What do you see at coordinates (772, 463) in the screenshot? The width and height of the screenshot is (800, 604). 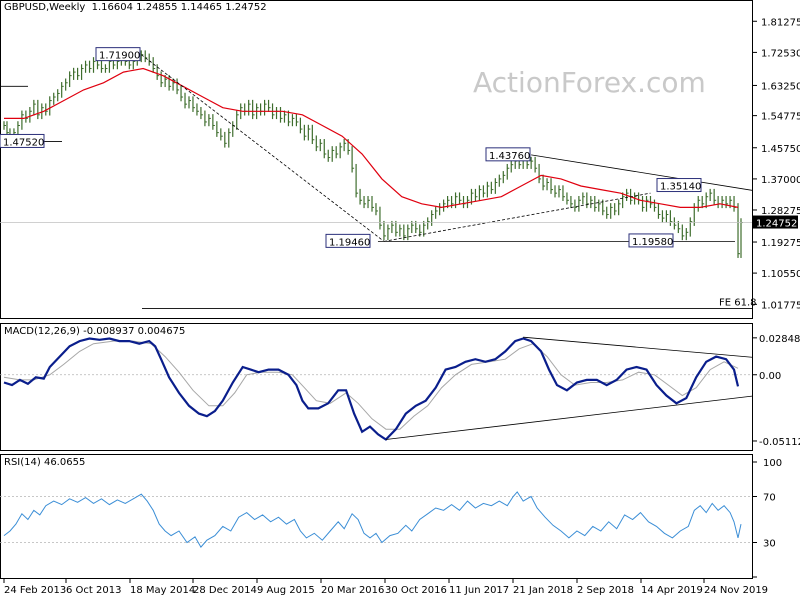 I see `rsi-y-tick-label: 100` at bounding box center [772, 463].